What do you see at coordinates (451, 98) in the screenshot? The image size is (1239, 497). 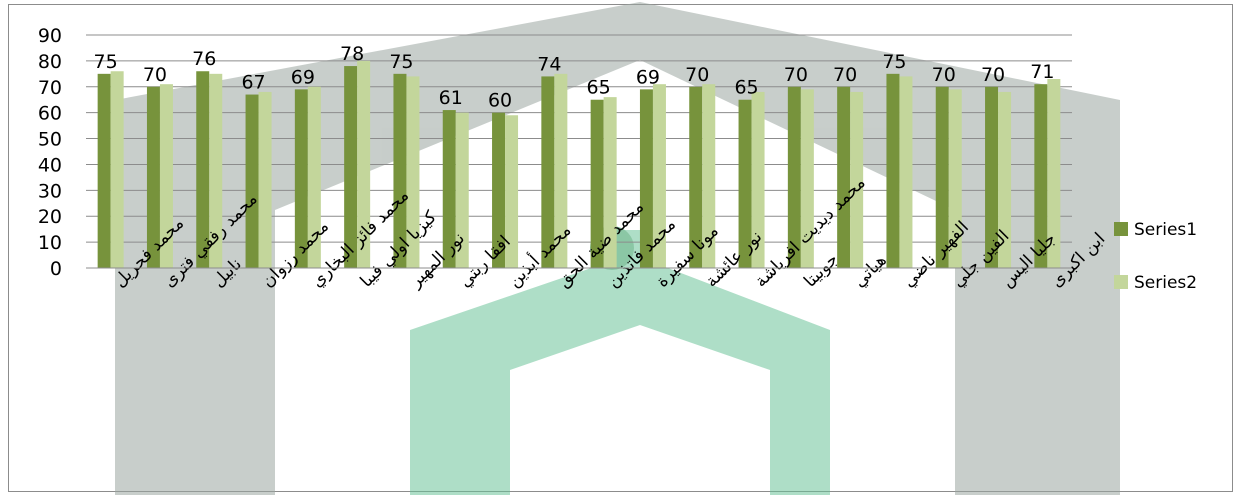 I see `data-label: 61` at bounding box center [451, 98].